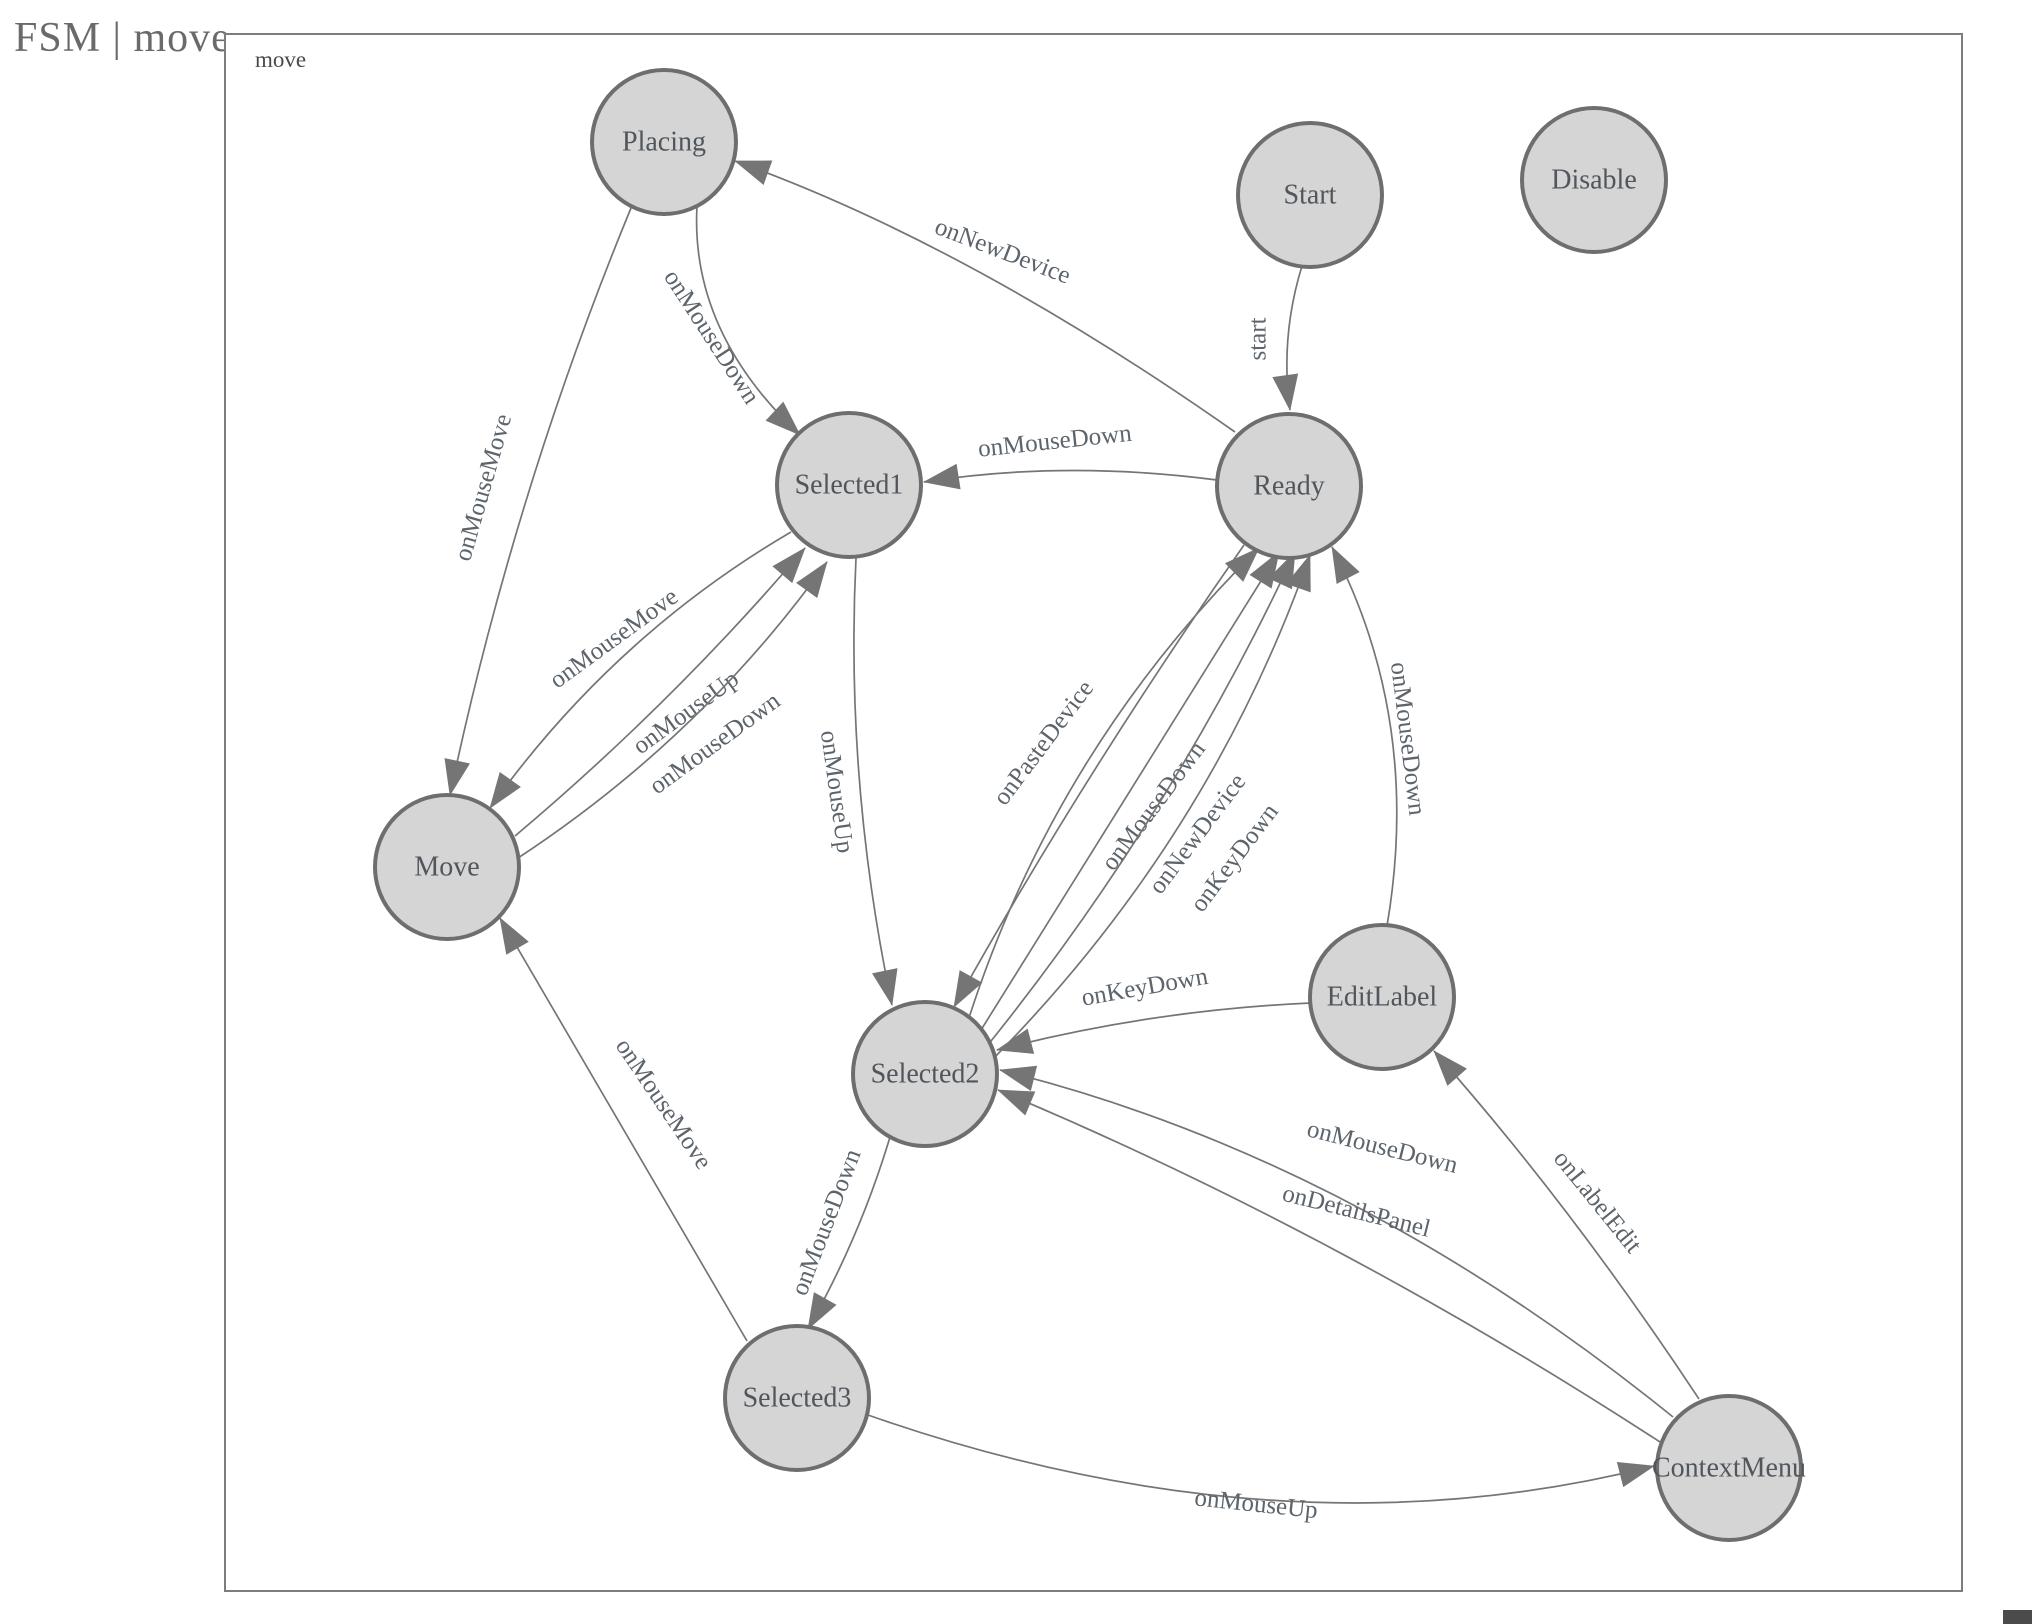 The width and height of the screenshot is (2034, 1624). I want to click on state-label-ContextMenu: ContextMenu, so click(1729, 1467).